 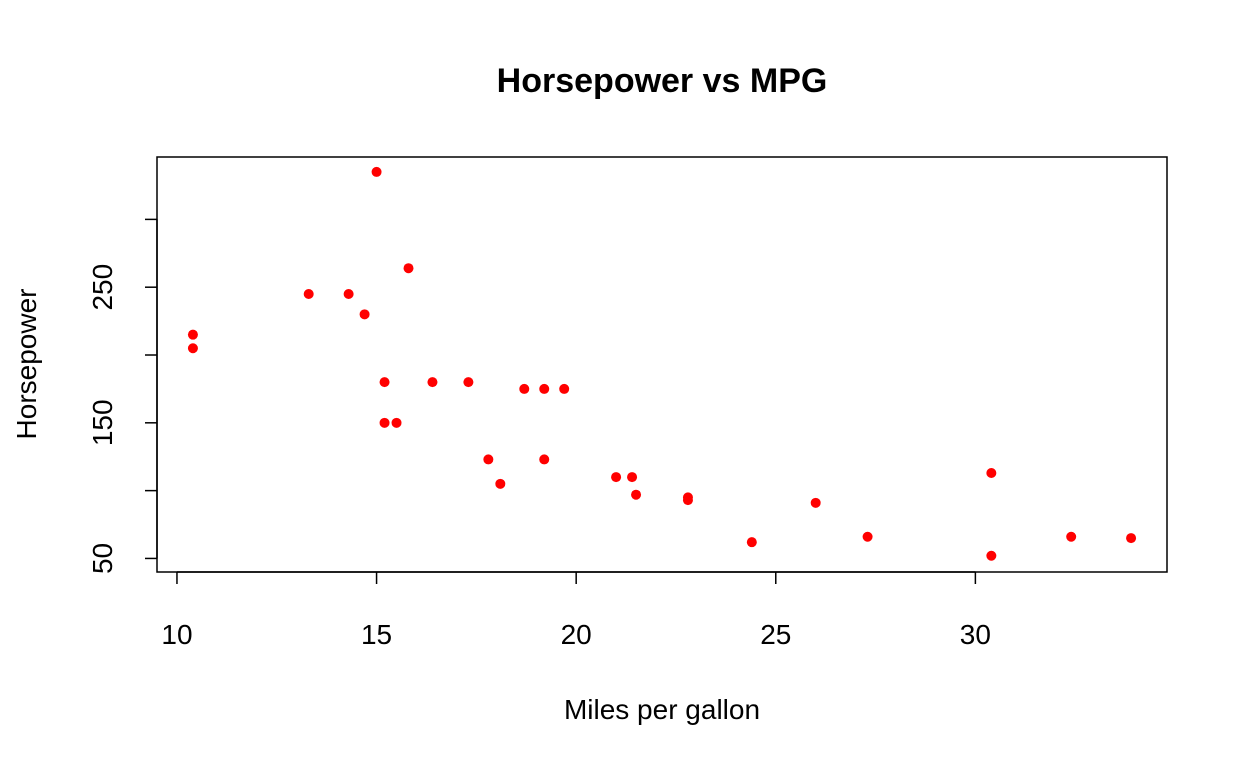 What do you see at coordinates (662, 81) in the screenshot?
I see `chart-title: Horsepower vs MPG` at bounding box center [662, 81].